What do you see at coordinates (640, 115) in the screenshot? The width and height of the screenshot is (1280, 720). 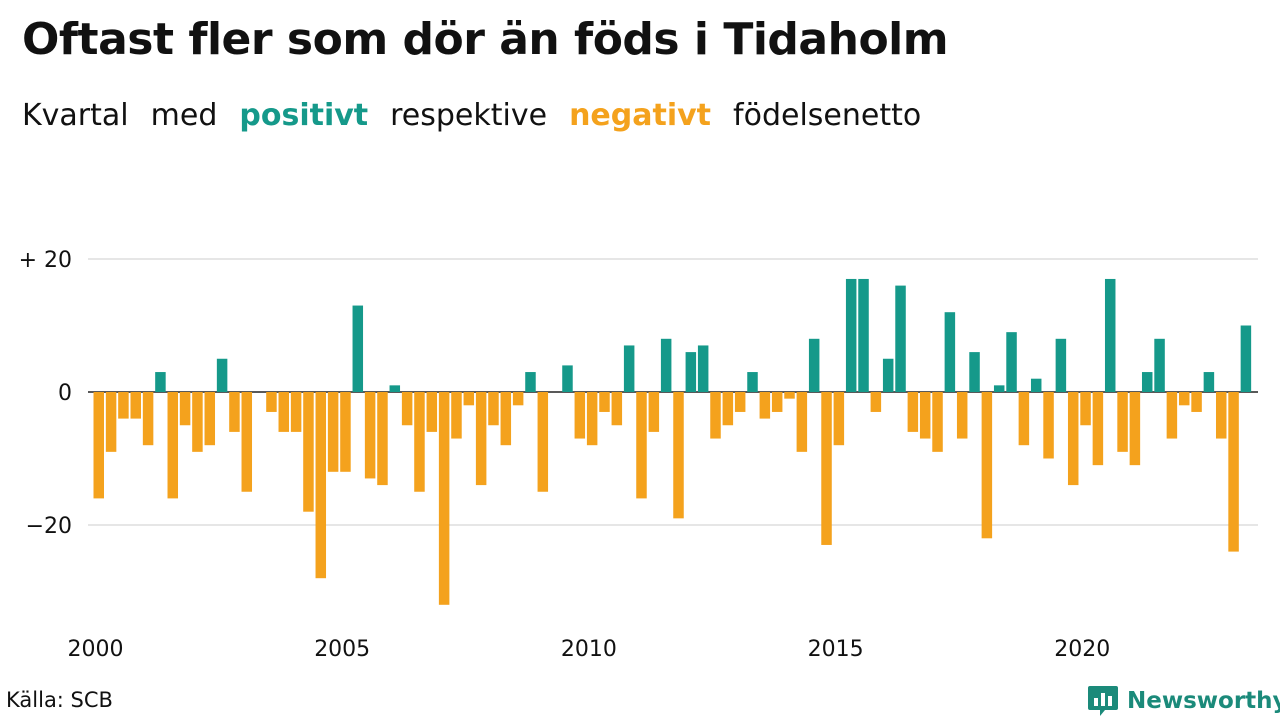 I see `subtitle-negative: negativt` at bounding box center [640, 115].